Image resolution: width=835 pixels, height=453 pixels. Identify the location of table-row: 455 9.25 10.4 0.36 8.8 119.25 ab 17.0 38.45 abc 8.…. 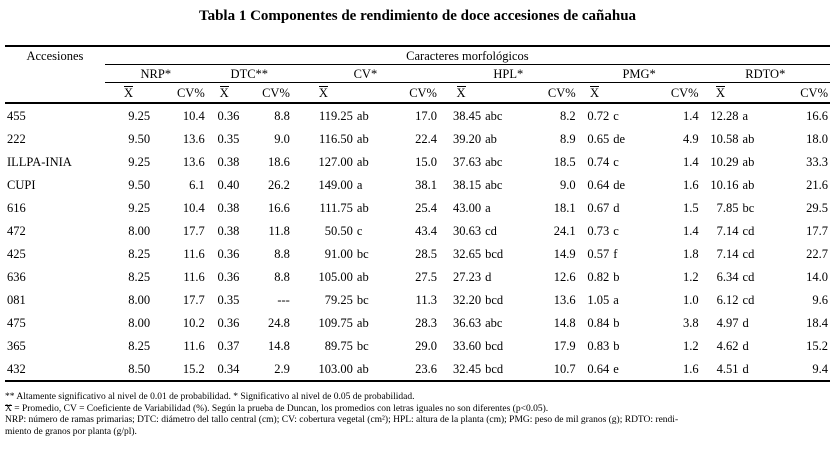
(417, 115).